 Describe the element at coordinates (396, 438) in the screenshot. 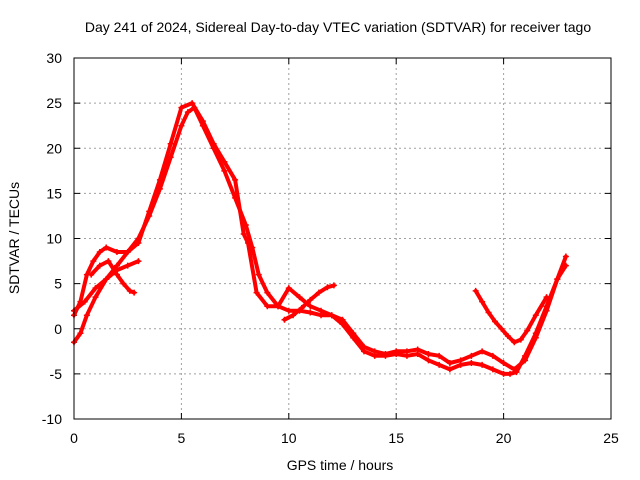

I see `x-tick-label: 15` at that location.